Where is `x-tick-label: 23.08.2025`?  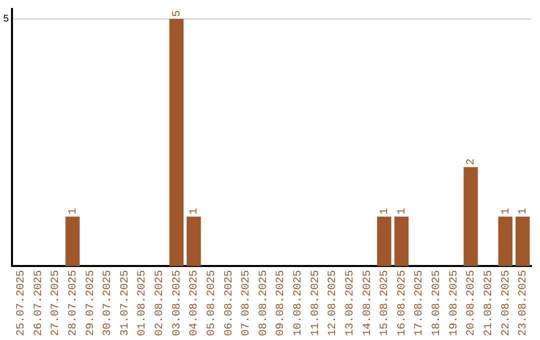 x-tick-label: 23.08.2025 is located at coordinates (524, 303).